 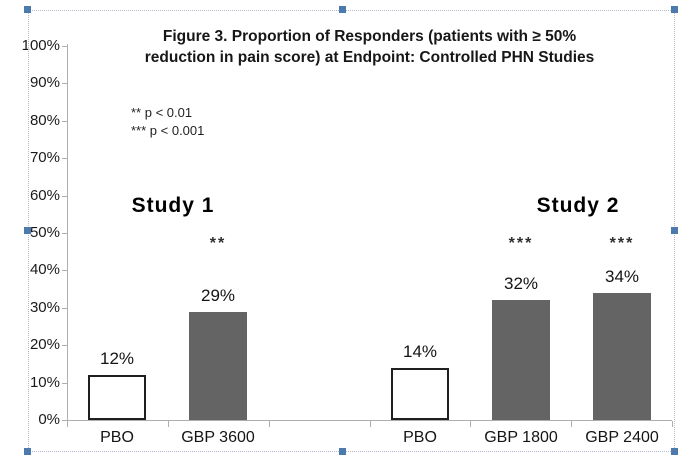 What do you see at coordinates (578, 205) in the screenshot?
I see `study2-group-label: Study 2` at bounding box center [578, 205].